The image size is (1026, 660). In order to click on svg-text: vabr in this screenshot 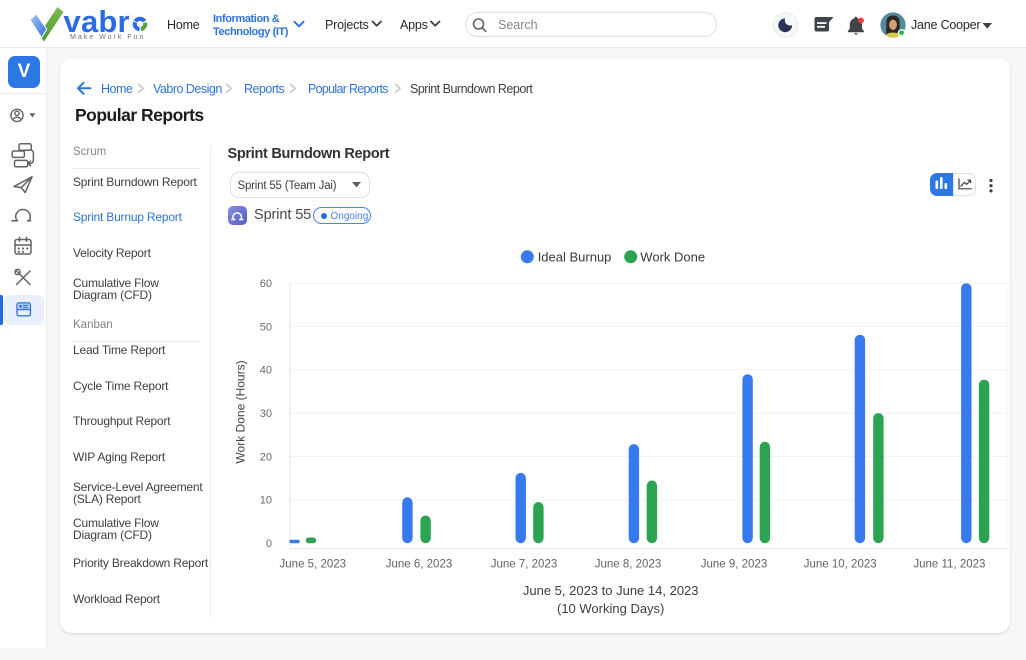, I will do `click(97, 21)`.